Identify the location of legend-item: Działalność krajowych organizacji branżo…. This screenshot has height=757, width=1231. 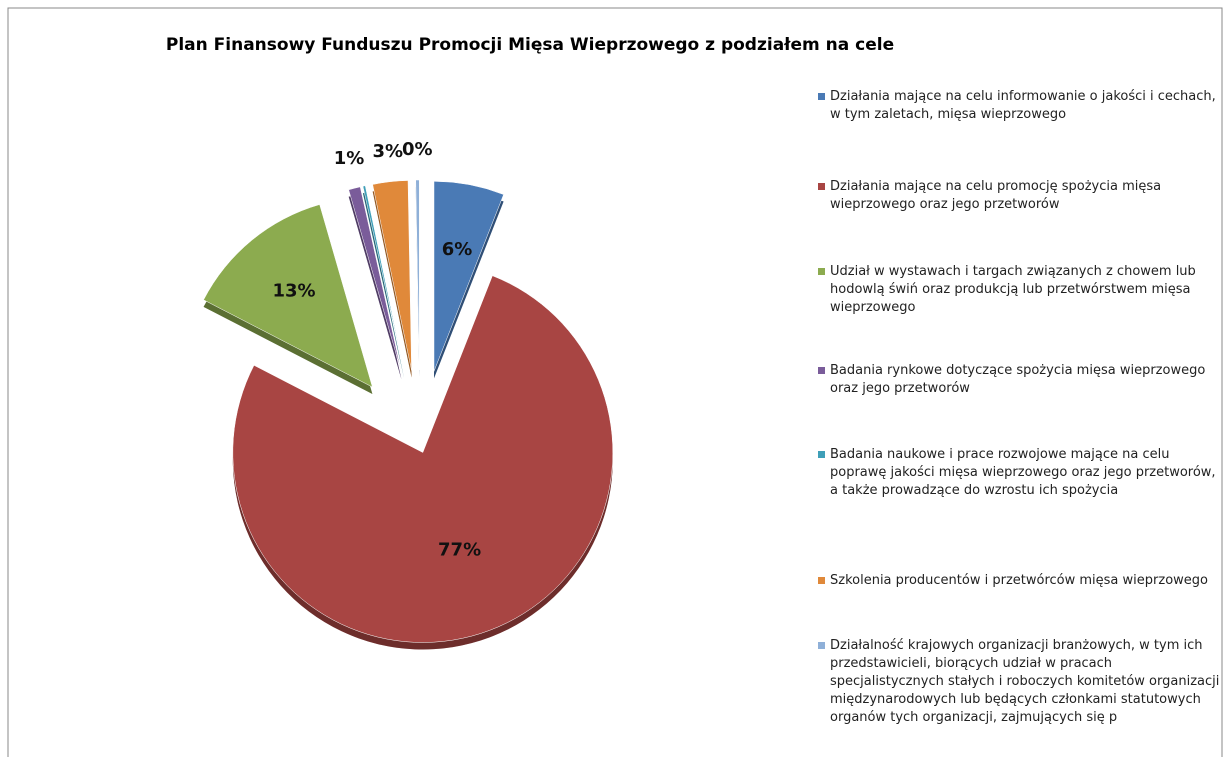
(1019, 682).